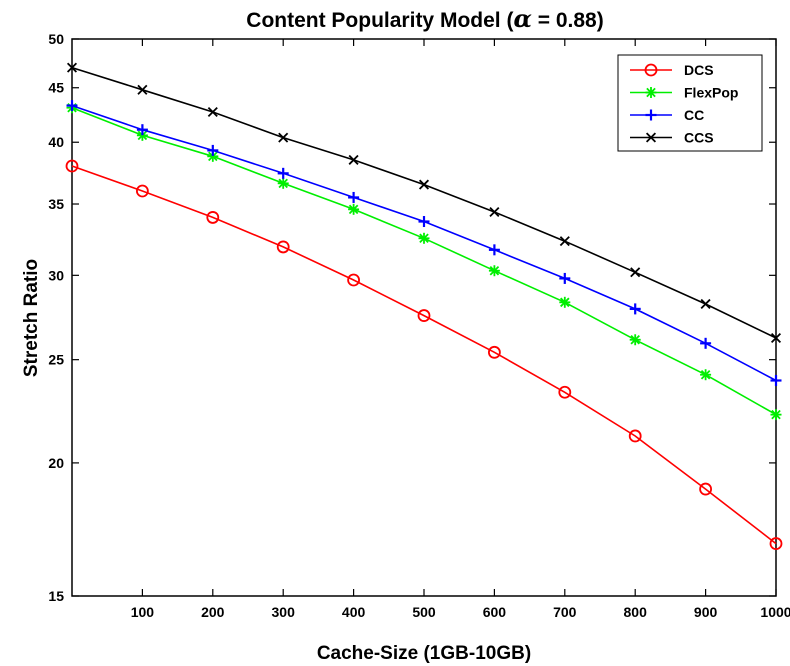  Describe the element at coordinates (56, 142) in the screenshot. I see `y-tick-label: 40` at that location.